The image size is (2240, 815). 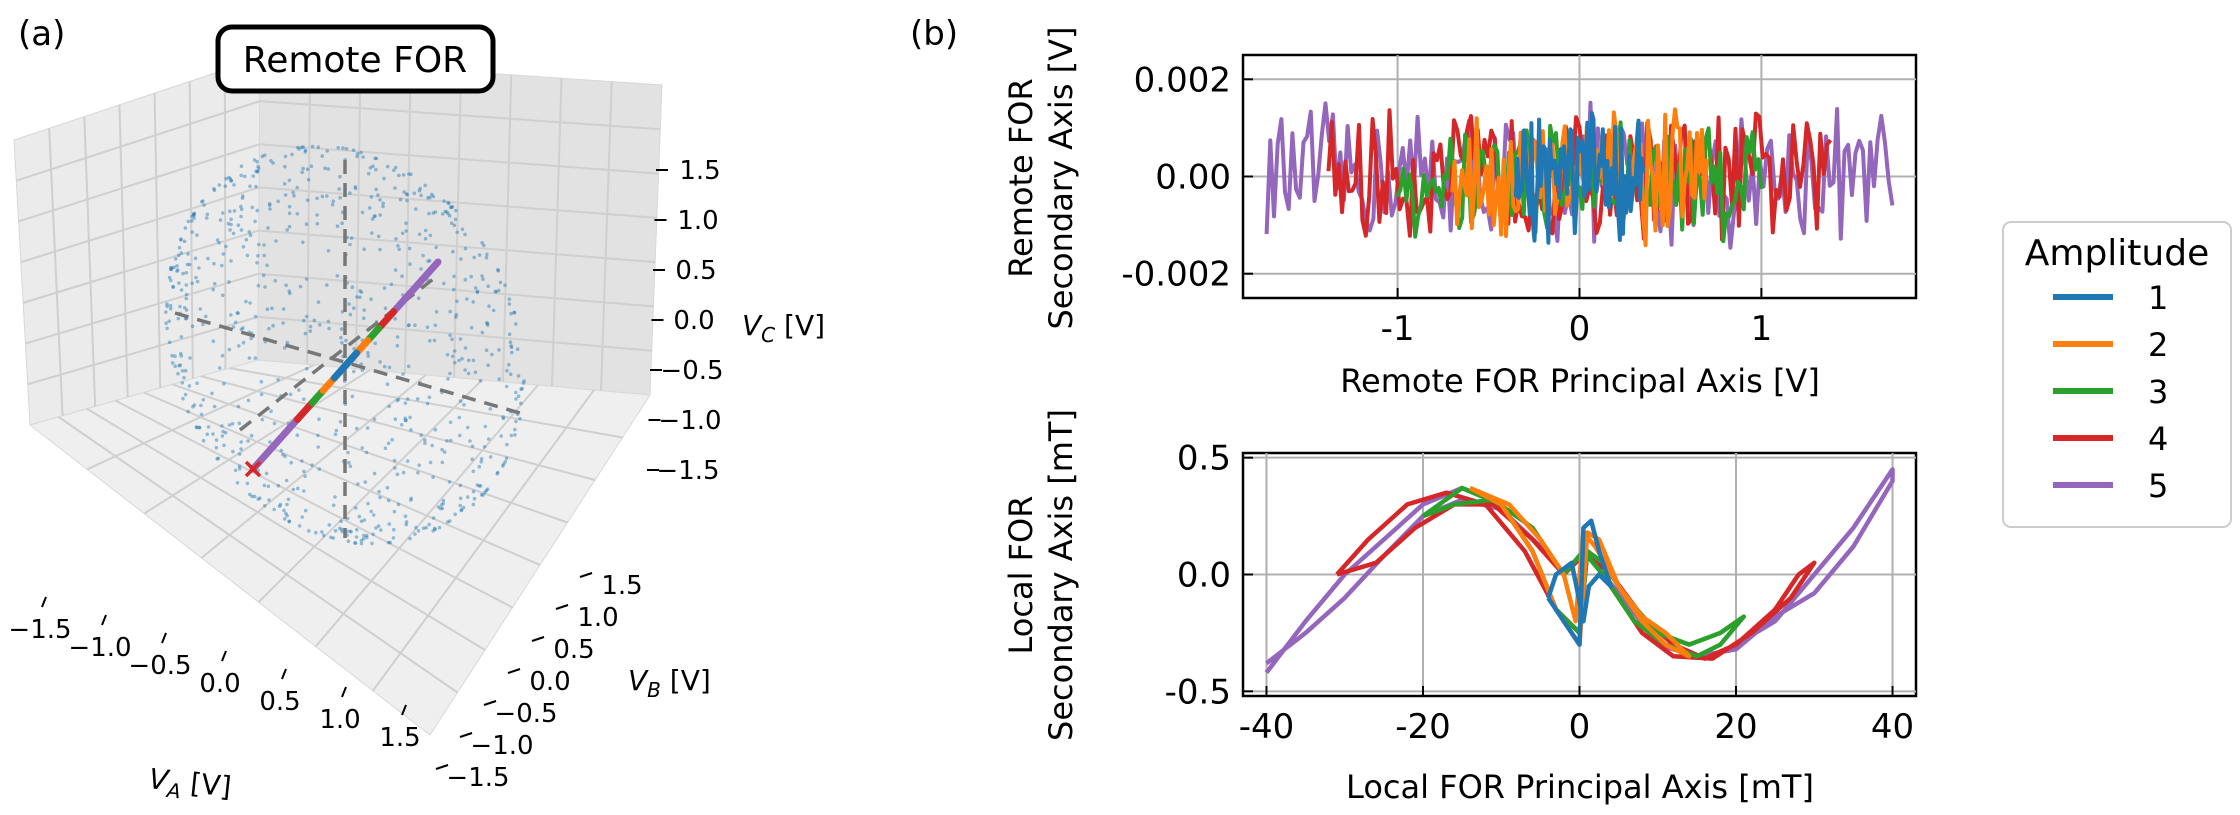 I want to click on point-cloud, so click(x=345, y=345).